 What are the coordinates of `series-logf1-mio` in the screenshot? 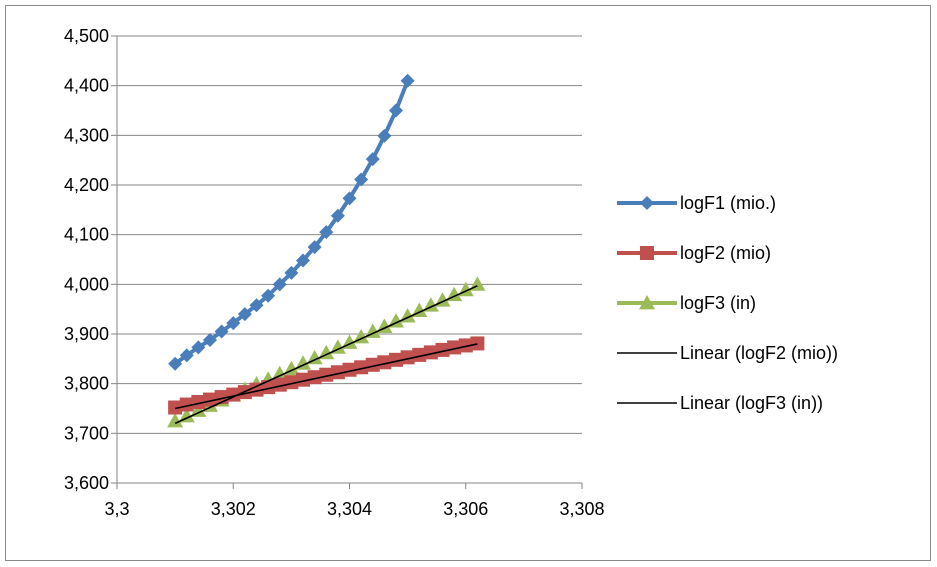 It's located at (291, 222).